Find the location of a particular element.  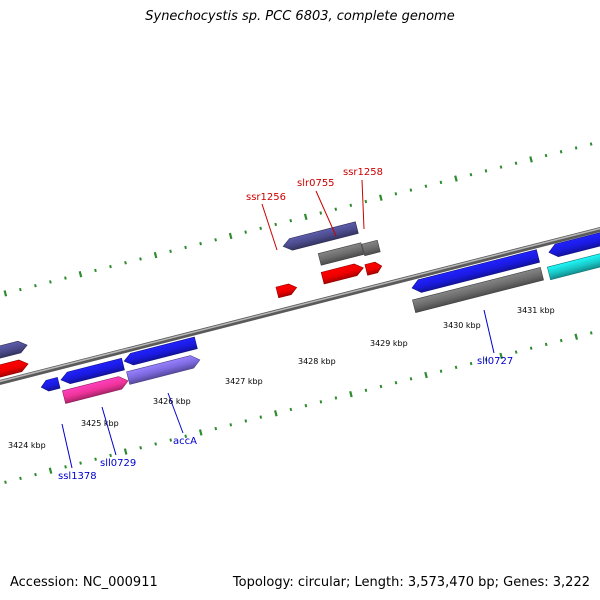

gene-label: sll0729 is located at coordinates (118, 463).